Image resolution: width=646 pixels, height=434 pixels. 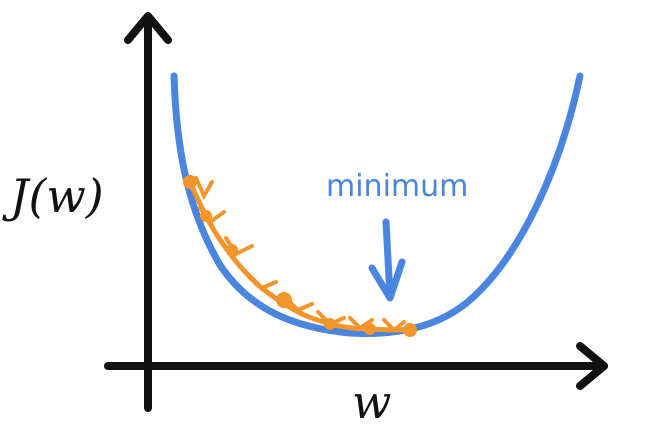 What do you see at coordinates (148, 28) in the screenshot?
I see `y-axis-arrowhead` at bounding box center [148, 28].